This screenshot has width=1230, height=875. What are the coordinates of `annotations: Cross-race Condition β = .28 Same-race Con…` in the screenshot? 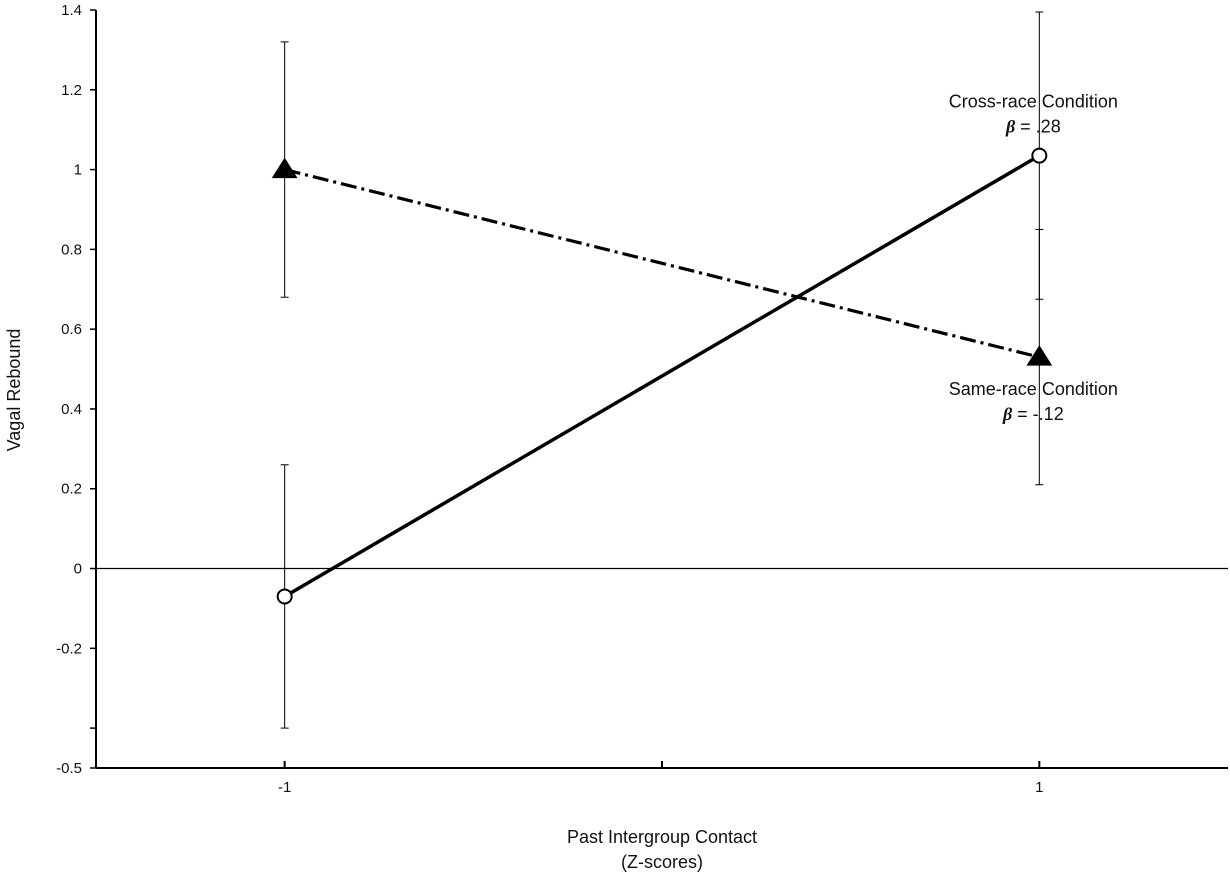 It's located at (1033, 258).